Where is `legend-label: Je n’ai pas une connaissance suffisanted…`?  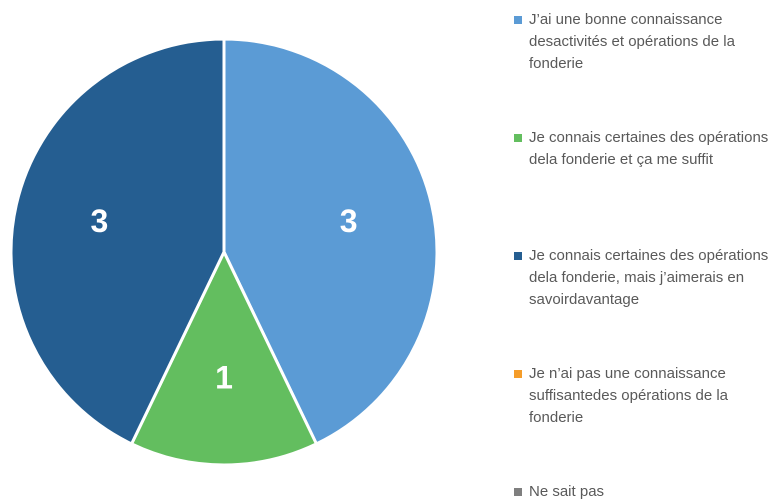
legend-label: Je n’ai pas une connaissance suffisanted… is located at coordinates (629, 395).